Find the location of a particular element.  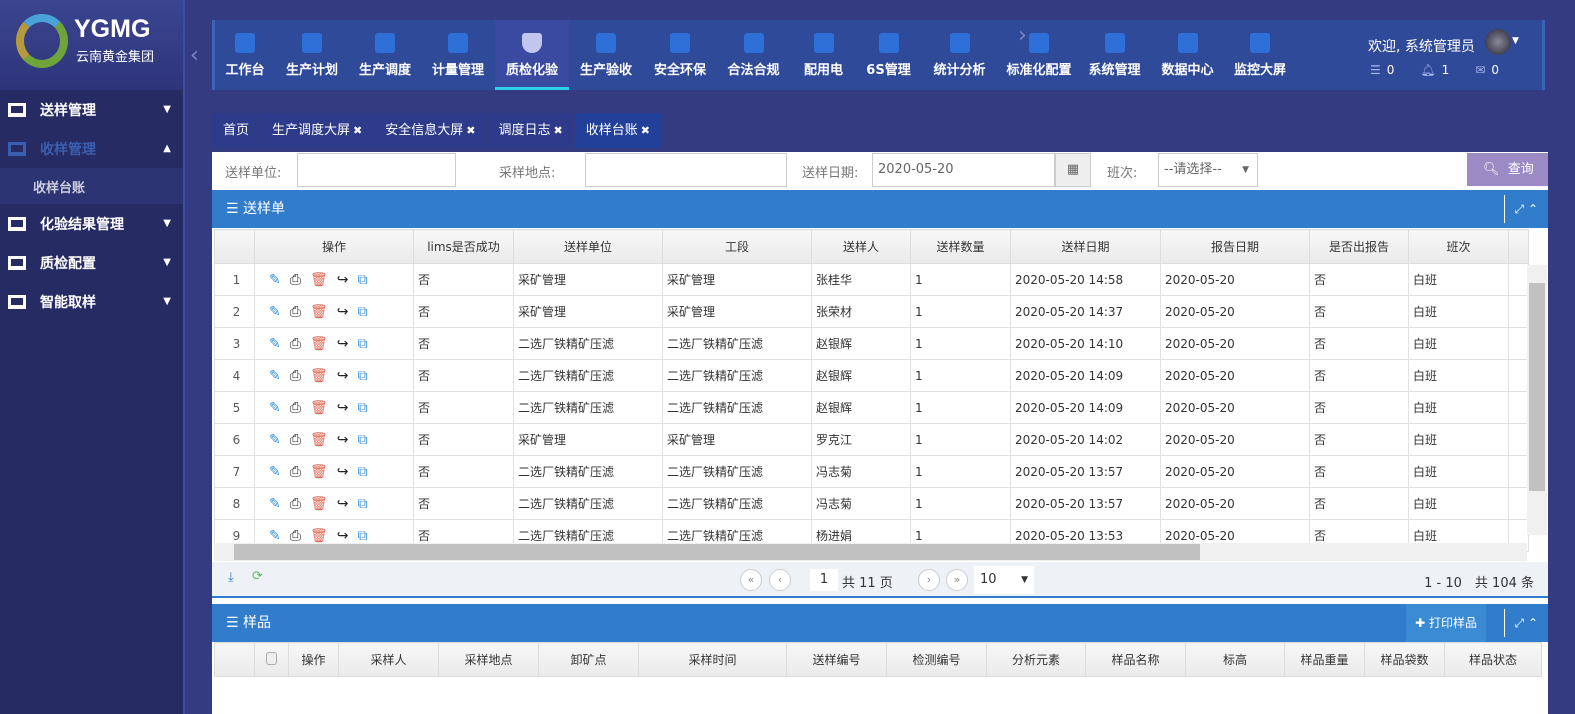

calendar-icon: ▦ is located at coordinates (1073, 170).